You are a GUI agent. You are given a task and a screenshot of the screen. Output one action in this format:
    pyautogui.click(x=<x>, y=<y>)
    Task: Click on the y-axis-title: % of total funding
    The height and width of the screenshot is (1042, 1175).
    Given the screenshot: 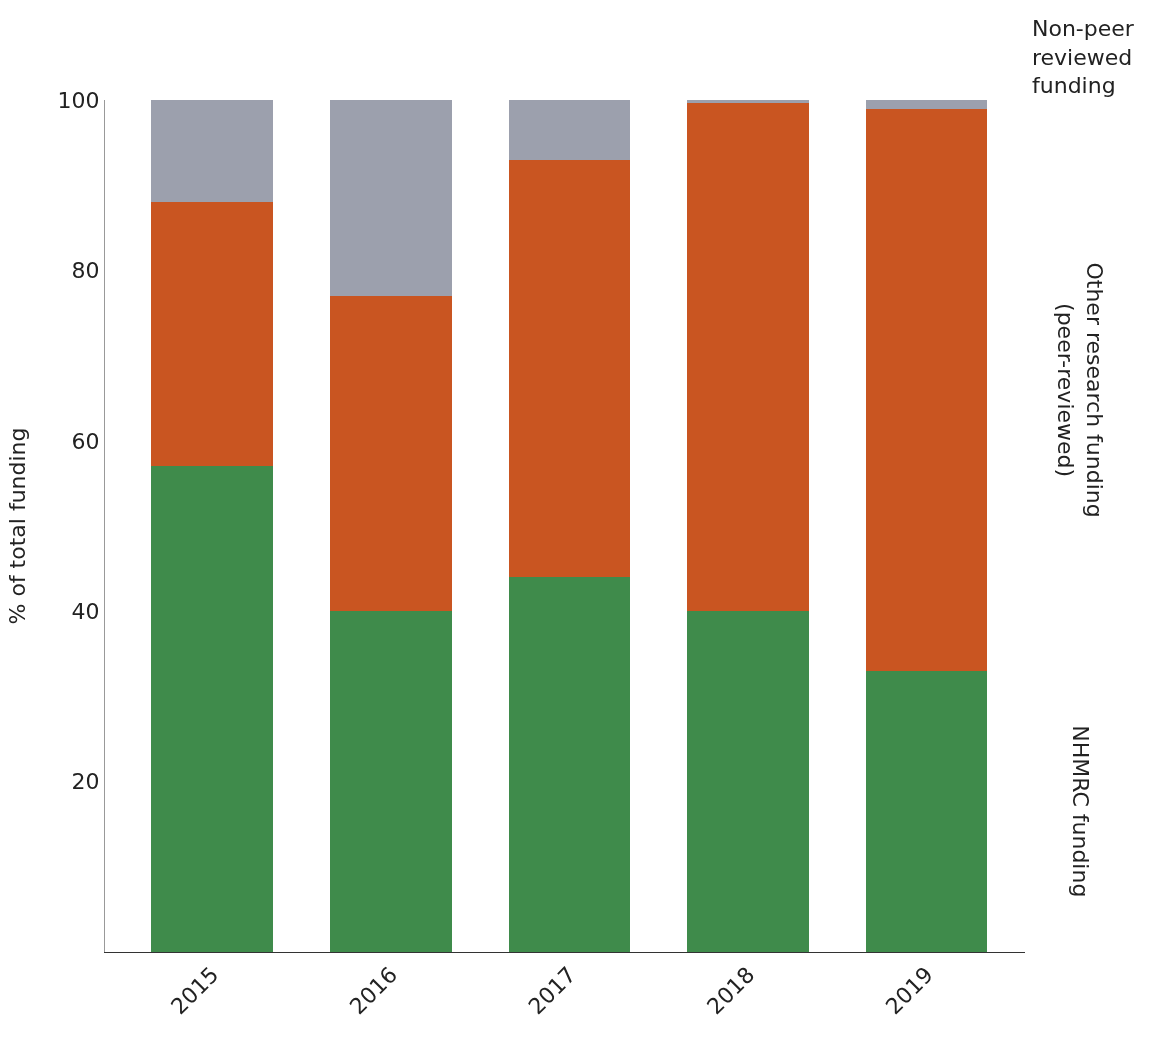 What is the action you would take?
    pyautogui.click(x=18, y=526)
    